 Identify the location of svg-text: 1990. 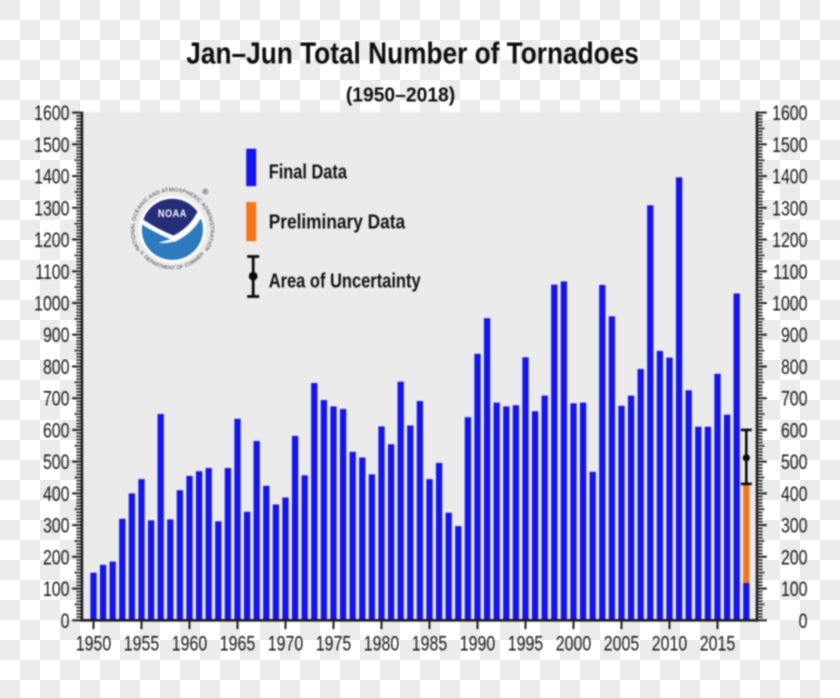
(477, 644).